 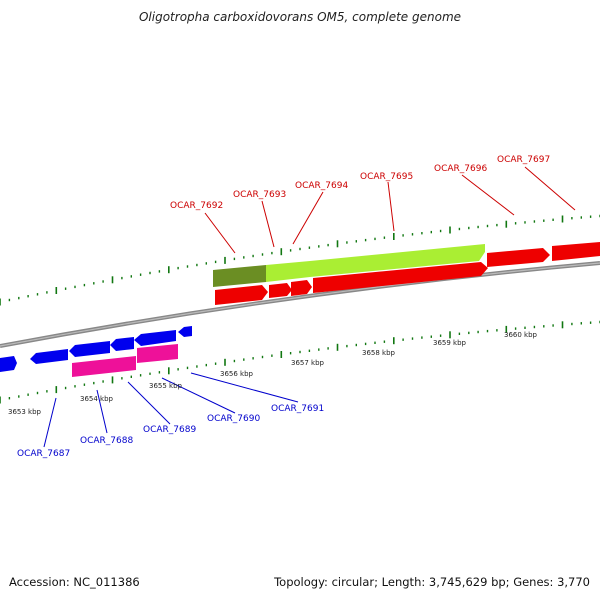 I want to click on gene-label: OCAR_7694, so click(x=321, y=186).